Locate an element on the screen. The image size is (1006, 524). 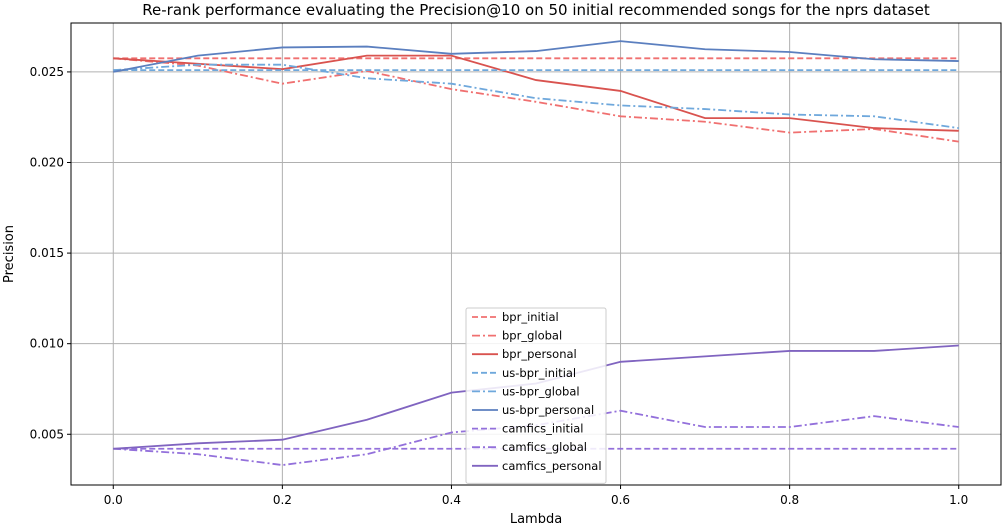
series-line-us-bpr_personal is located at coordinates (536, 56).